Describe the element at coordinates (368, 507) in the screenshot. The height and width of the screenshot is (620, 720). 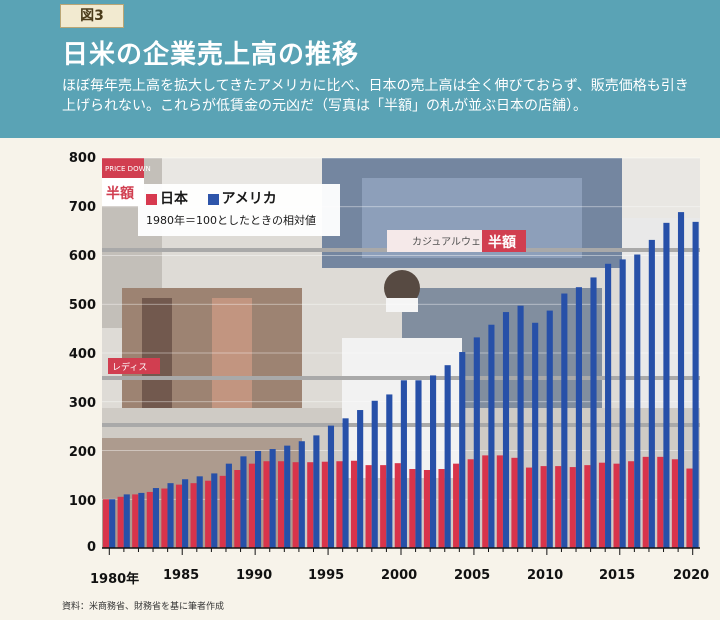
I see `bar-japan-1998` at that location.